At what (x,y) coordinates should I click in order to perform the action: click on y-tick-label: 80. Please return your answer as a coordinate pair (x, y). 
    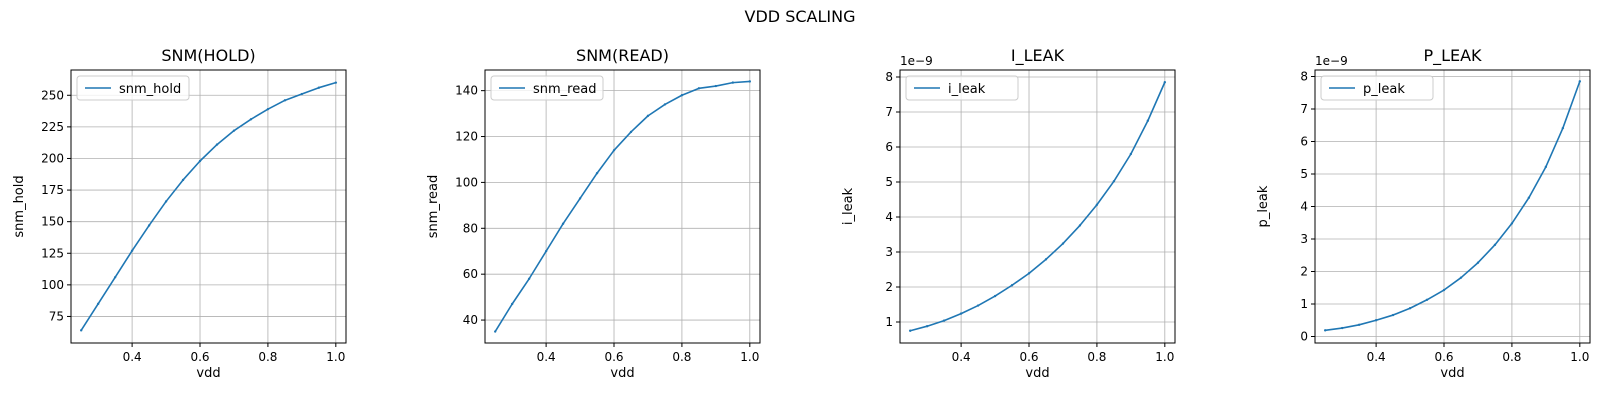
    Looking at the image, I should click on (470, 228).